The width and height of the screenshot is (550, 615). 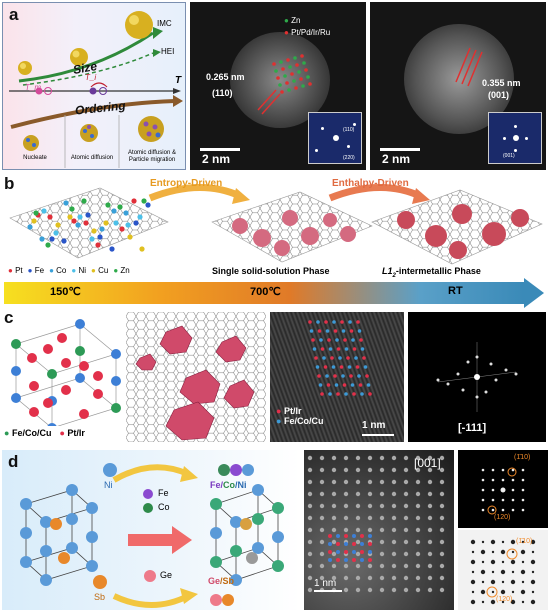 I want to click on entropy-label: Entropy-Driven, so click(x=186, y=183).